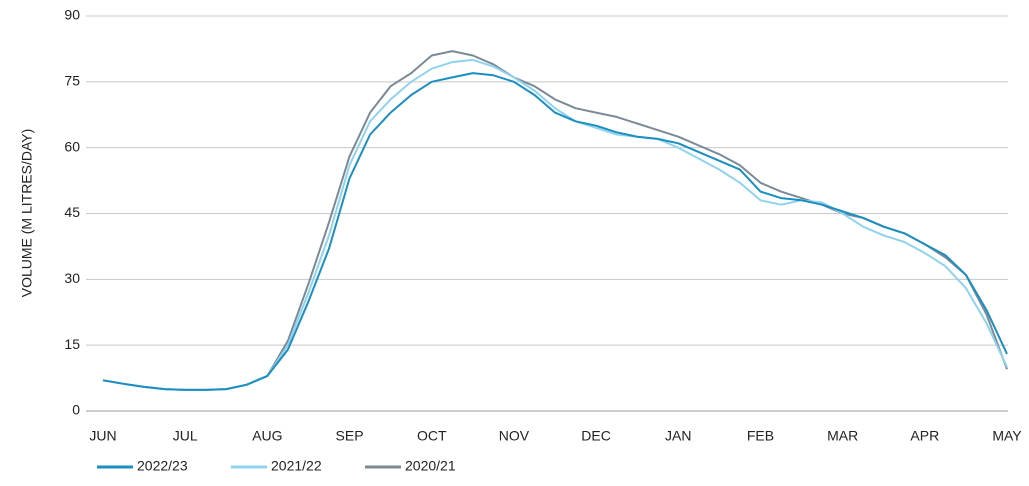 This screenshot has width=1029, height=486. I want to click on y-tick-label: 15, so click(72, 344).